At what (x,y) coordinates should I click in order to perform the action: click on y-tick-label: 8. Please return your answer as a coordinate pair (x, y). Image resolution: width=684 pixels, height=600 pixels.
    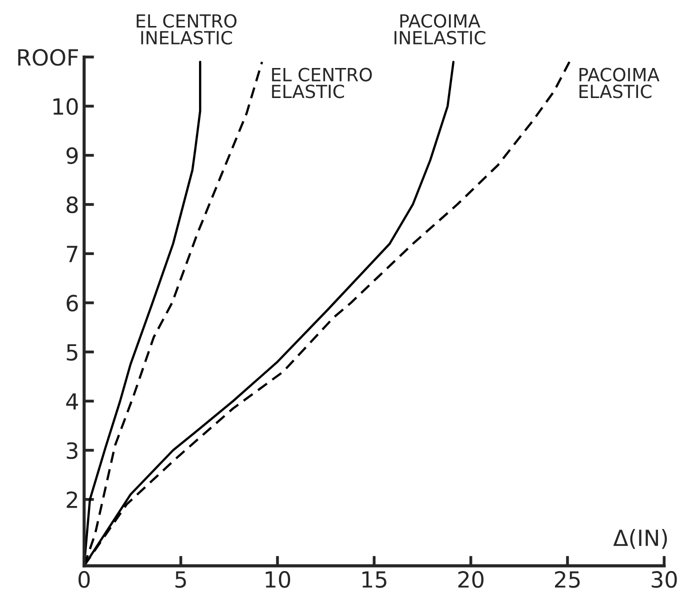
    Looking at the image, I should click on (72, 205).